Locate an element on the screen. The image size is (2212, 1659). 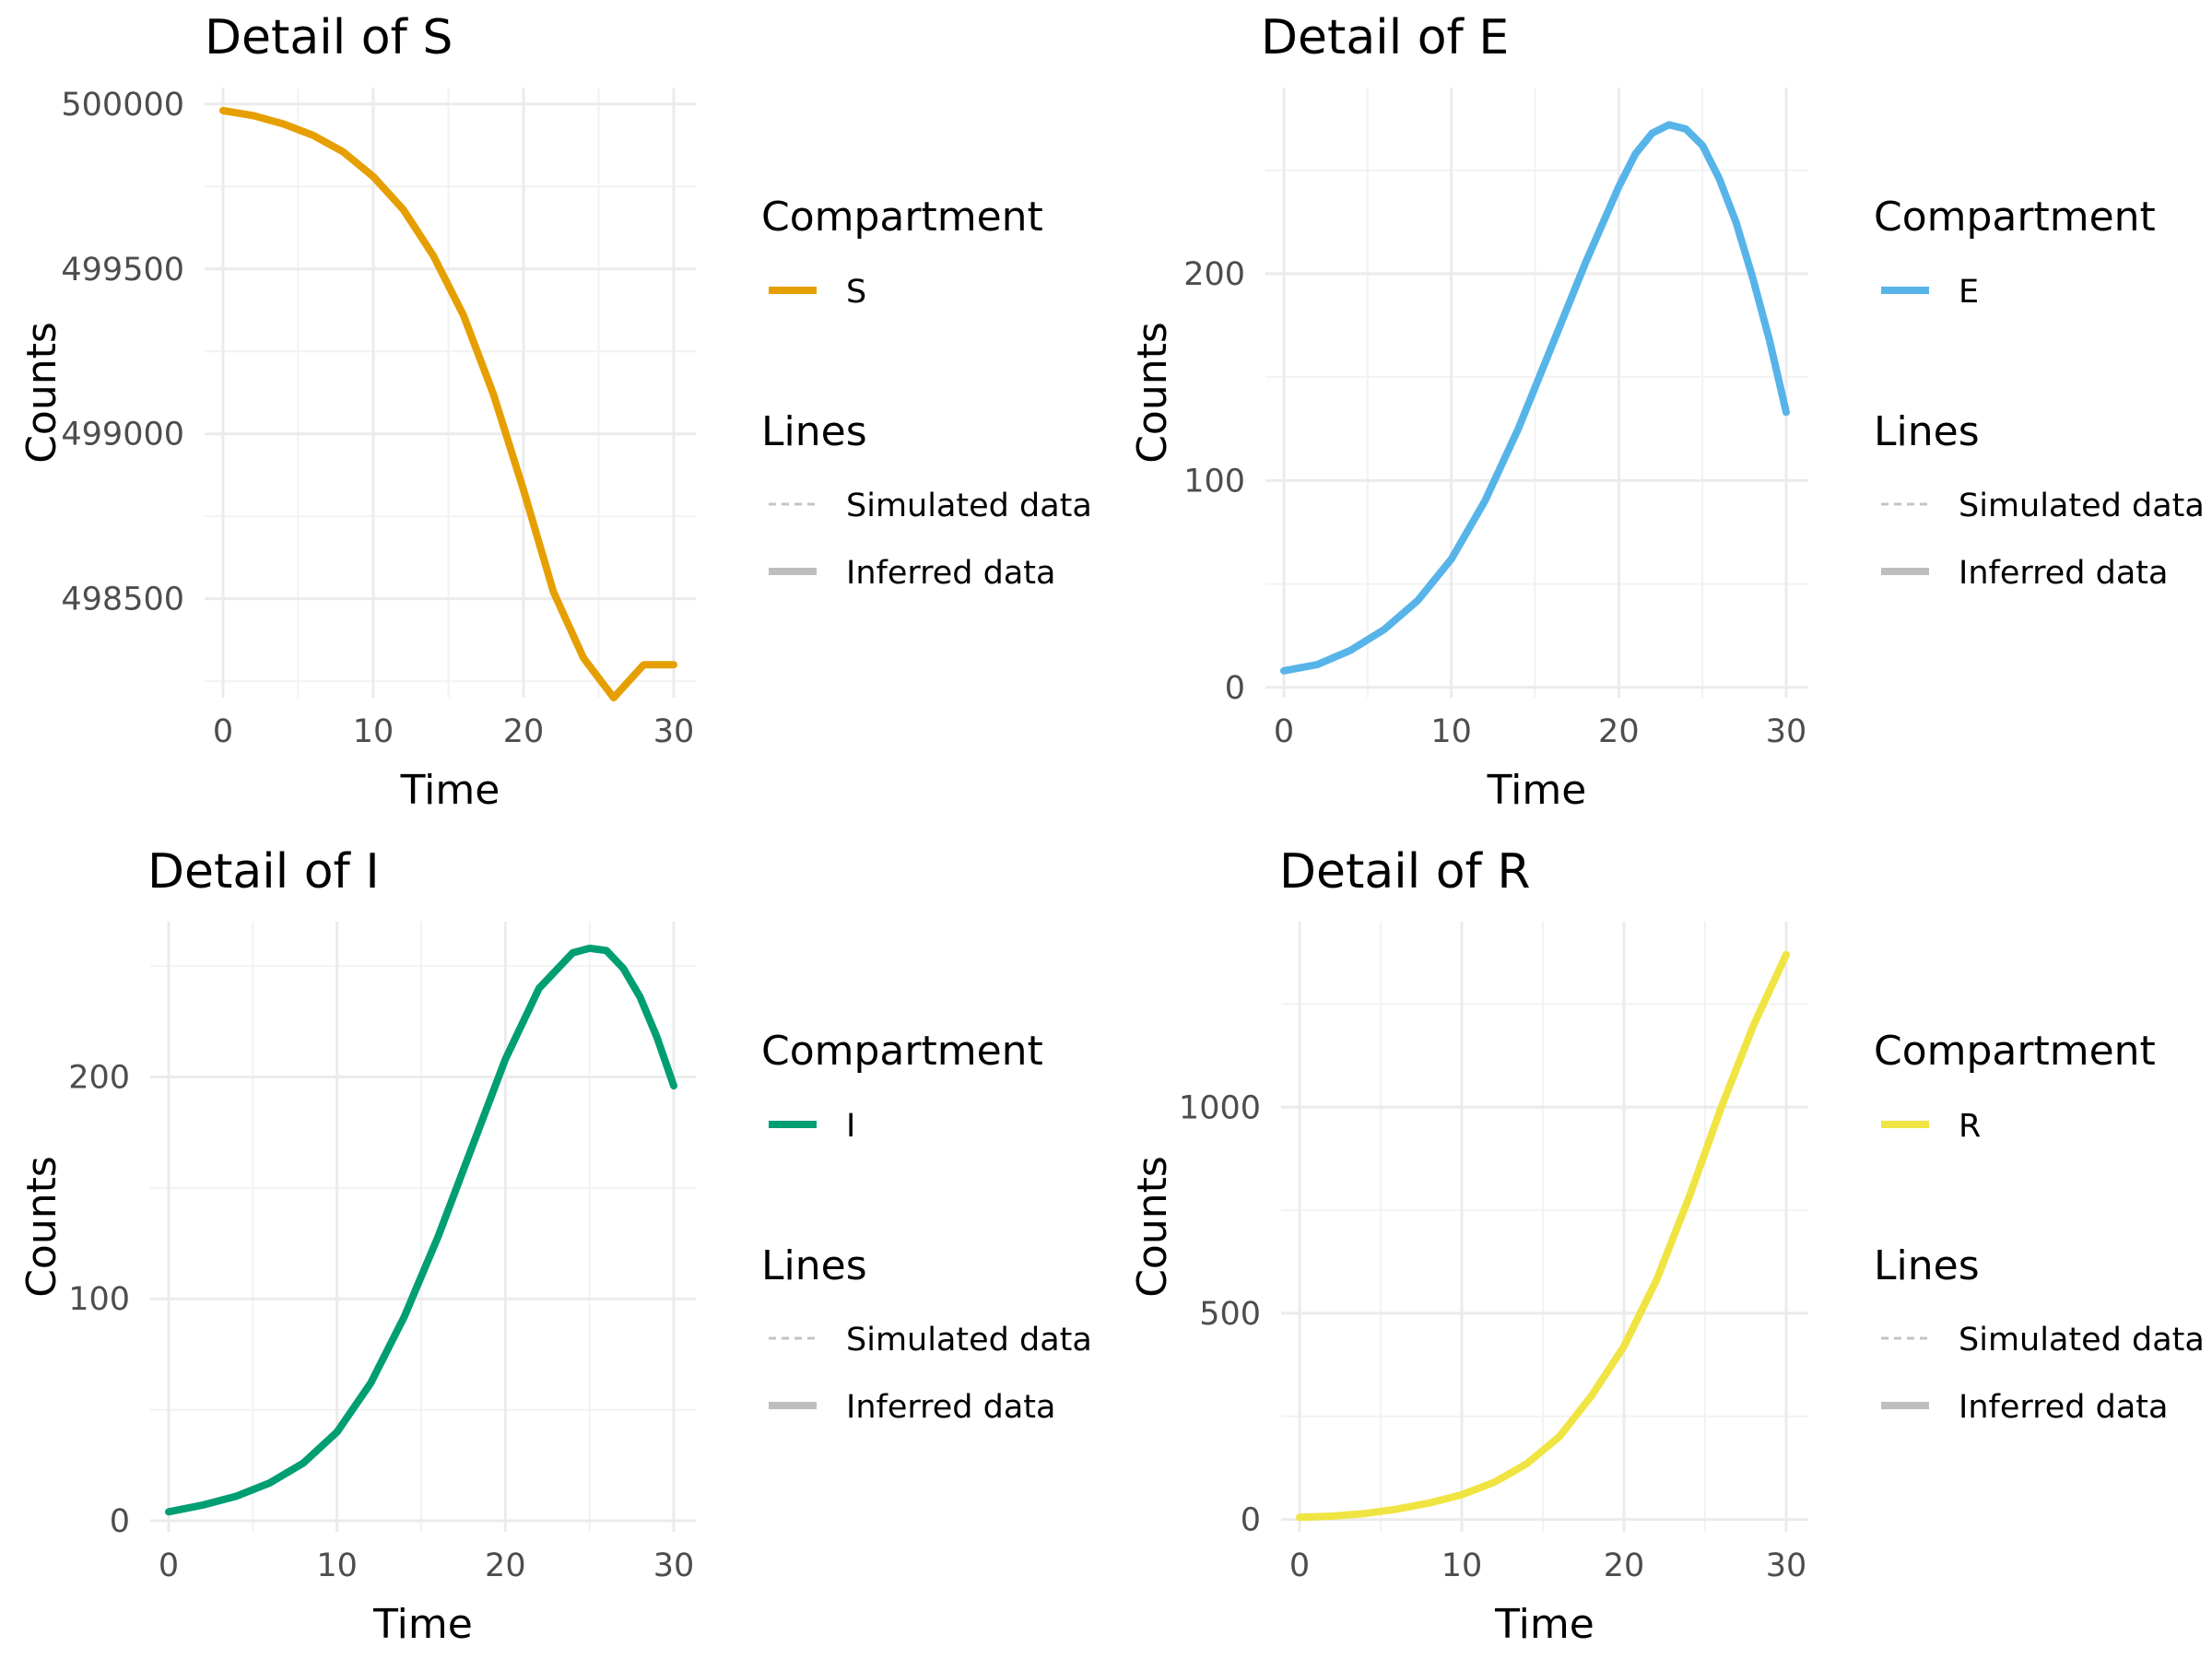
chart-2-x-tick-label: 0 is located at coordinates (1284, 731).